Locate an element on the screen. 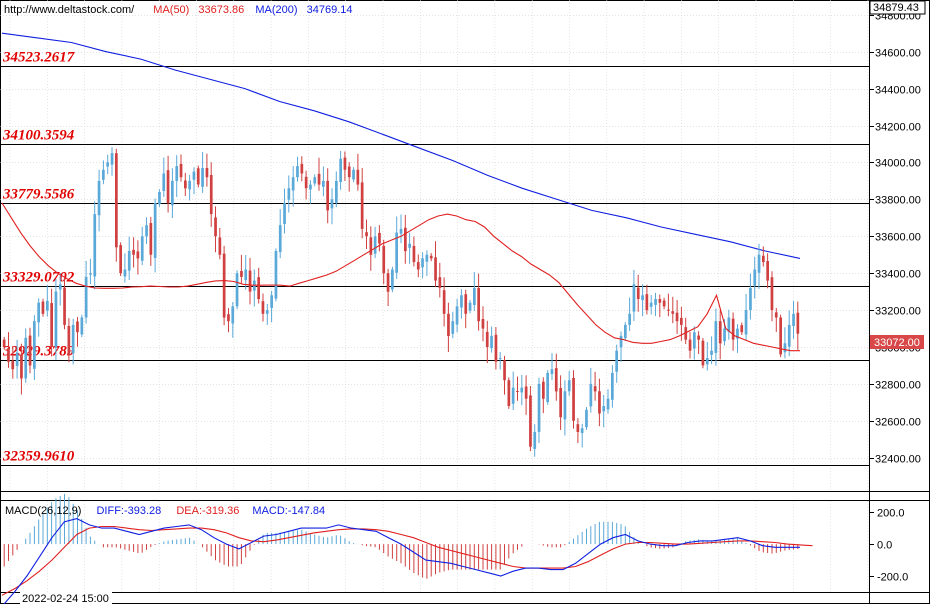 Image resolution: width=930 pixels, height=609 pixels. ma200-label: MA(200) is located at coordinates (276, 10).